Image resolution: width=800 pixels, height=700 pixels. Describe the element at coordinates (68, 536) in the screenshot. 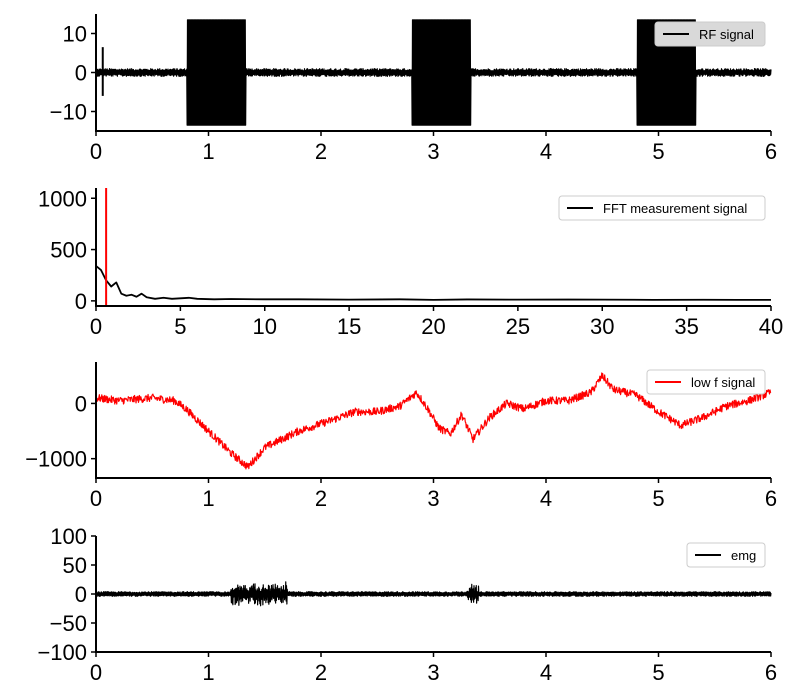

I see `y-tick-label: 100` at that location.